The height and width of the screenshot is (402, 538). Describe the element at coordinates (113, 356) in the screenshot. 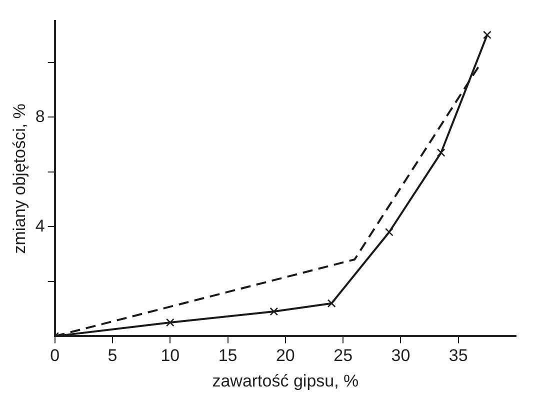

I see `x-tick-label: 5` at that location.